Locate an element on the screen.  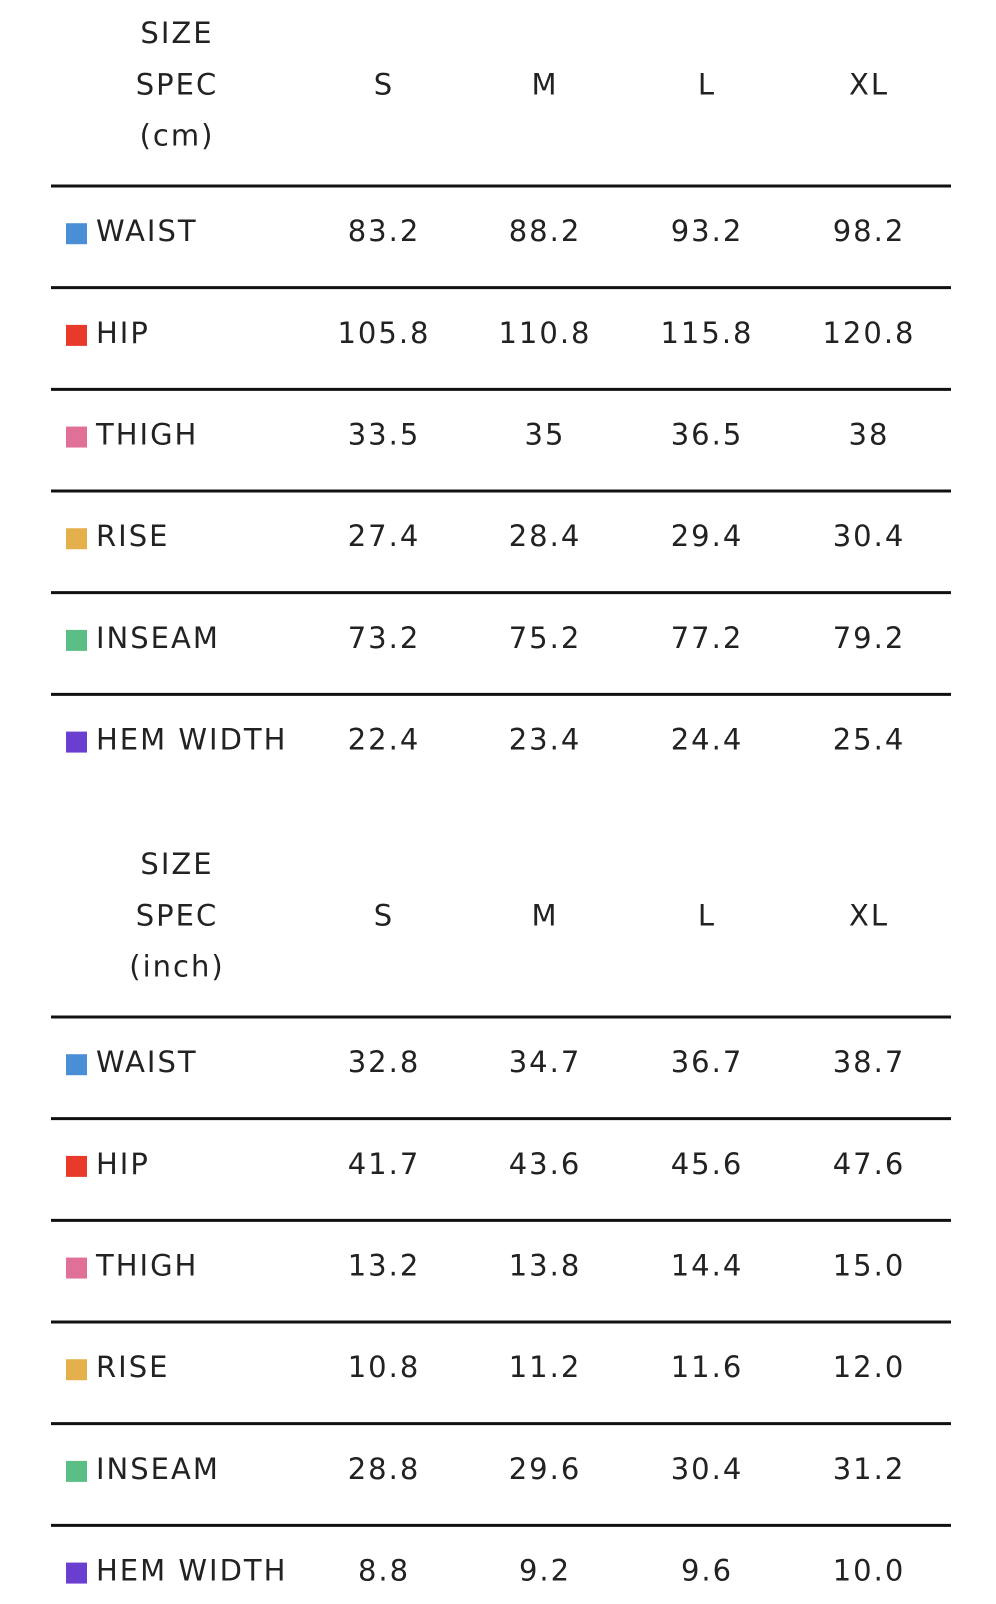
cell-value: 75.2 is located at coordinates (545, 638).